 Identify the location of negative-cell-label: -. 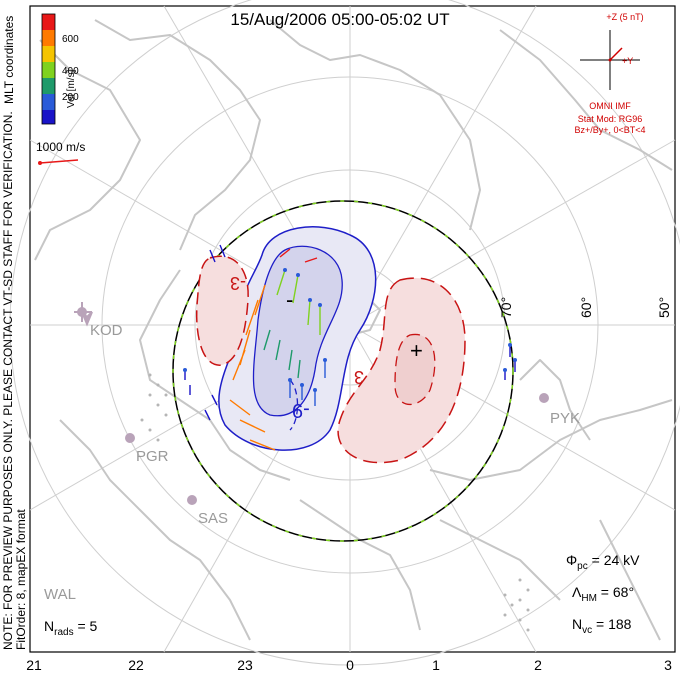
(290, 299).